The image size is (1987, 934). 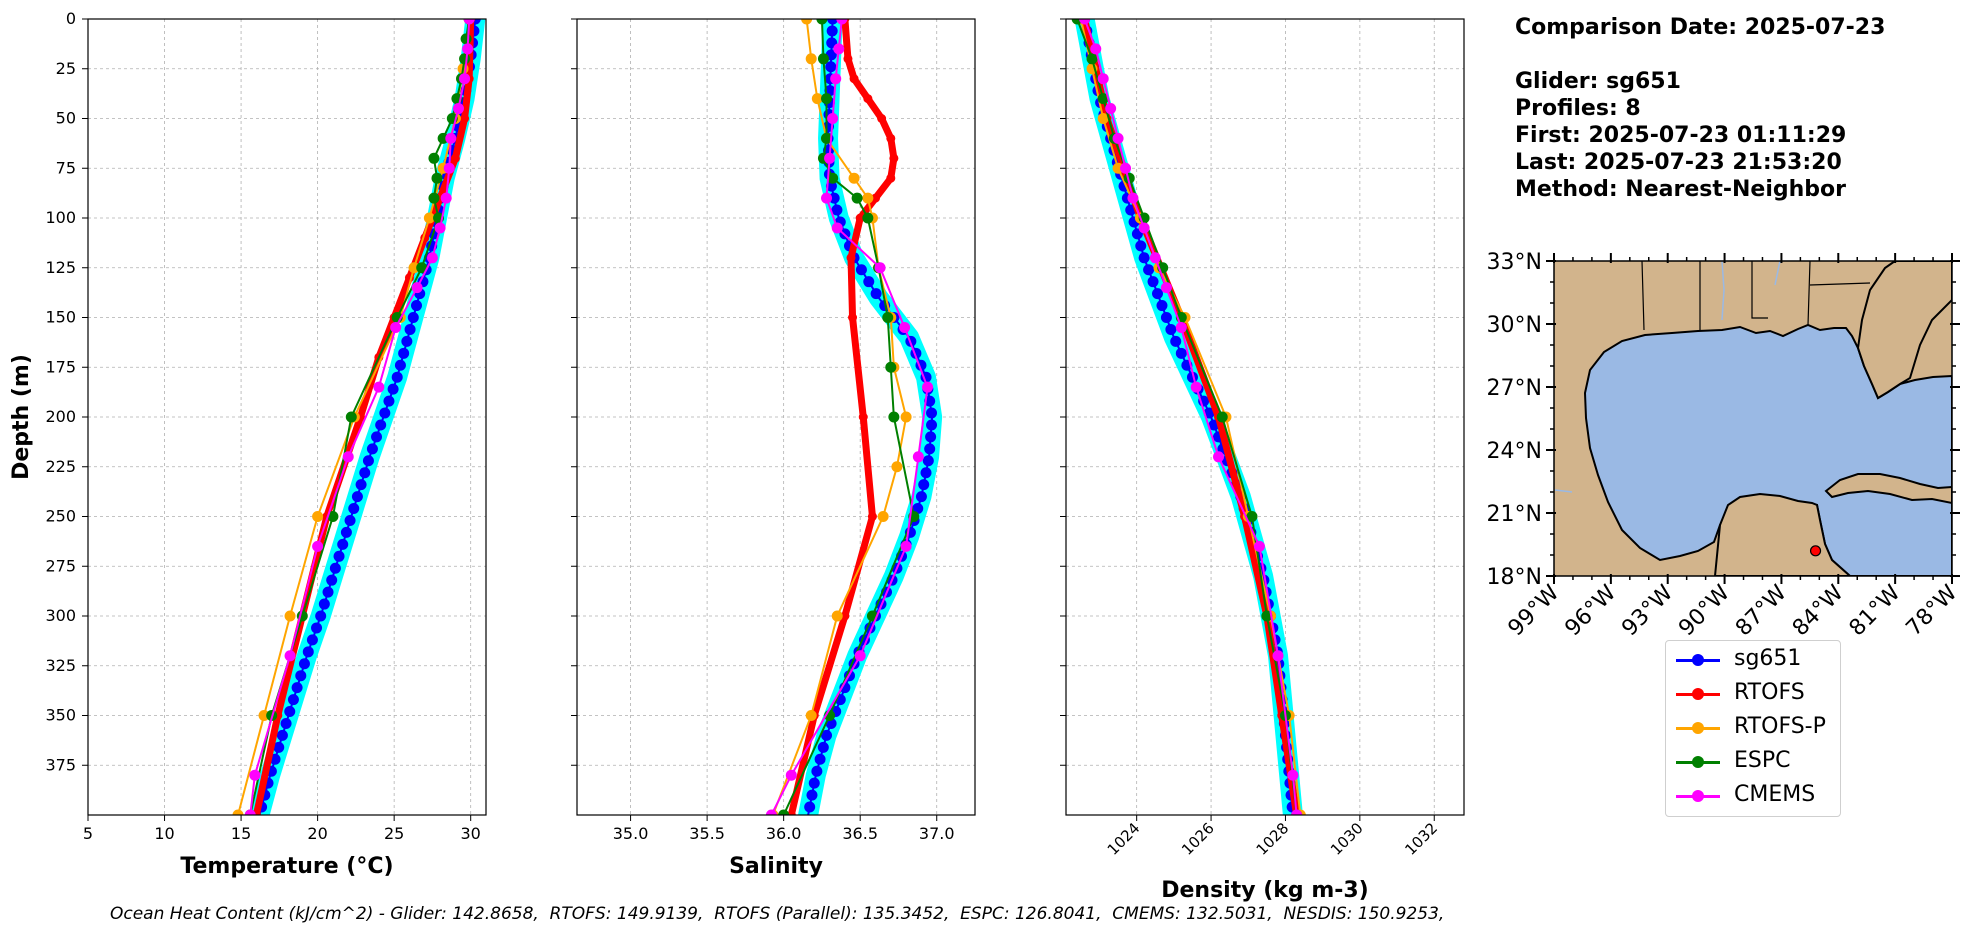 I want to click on map-lat-label: 33°N, so click(x=1514, y=262).